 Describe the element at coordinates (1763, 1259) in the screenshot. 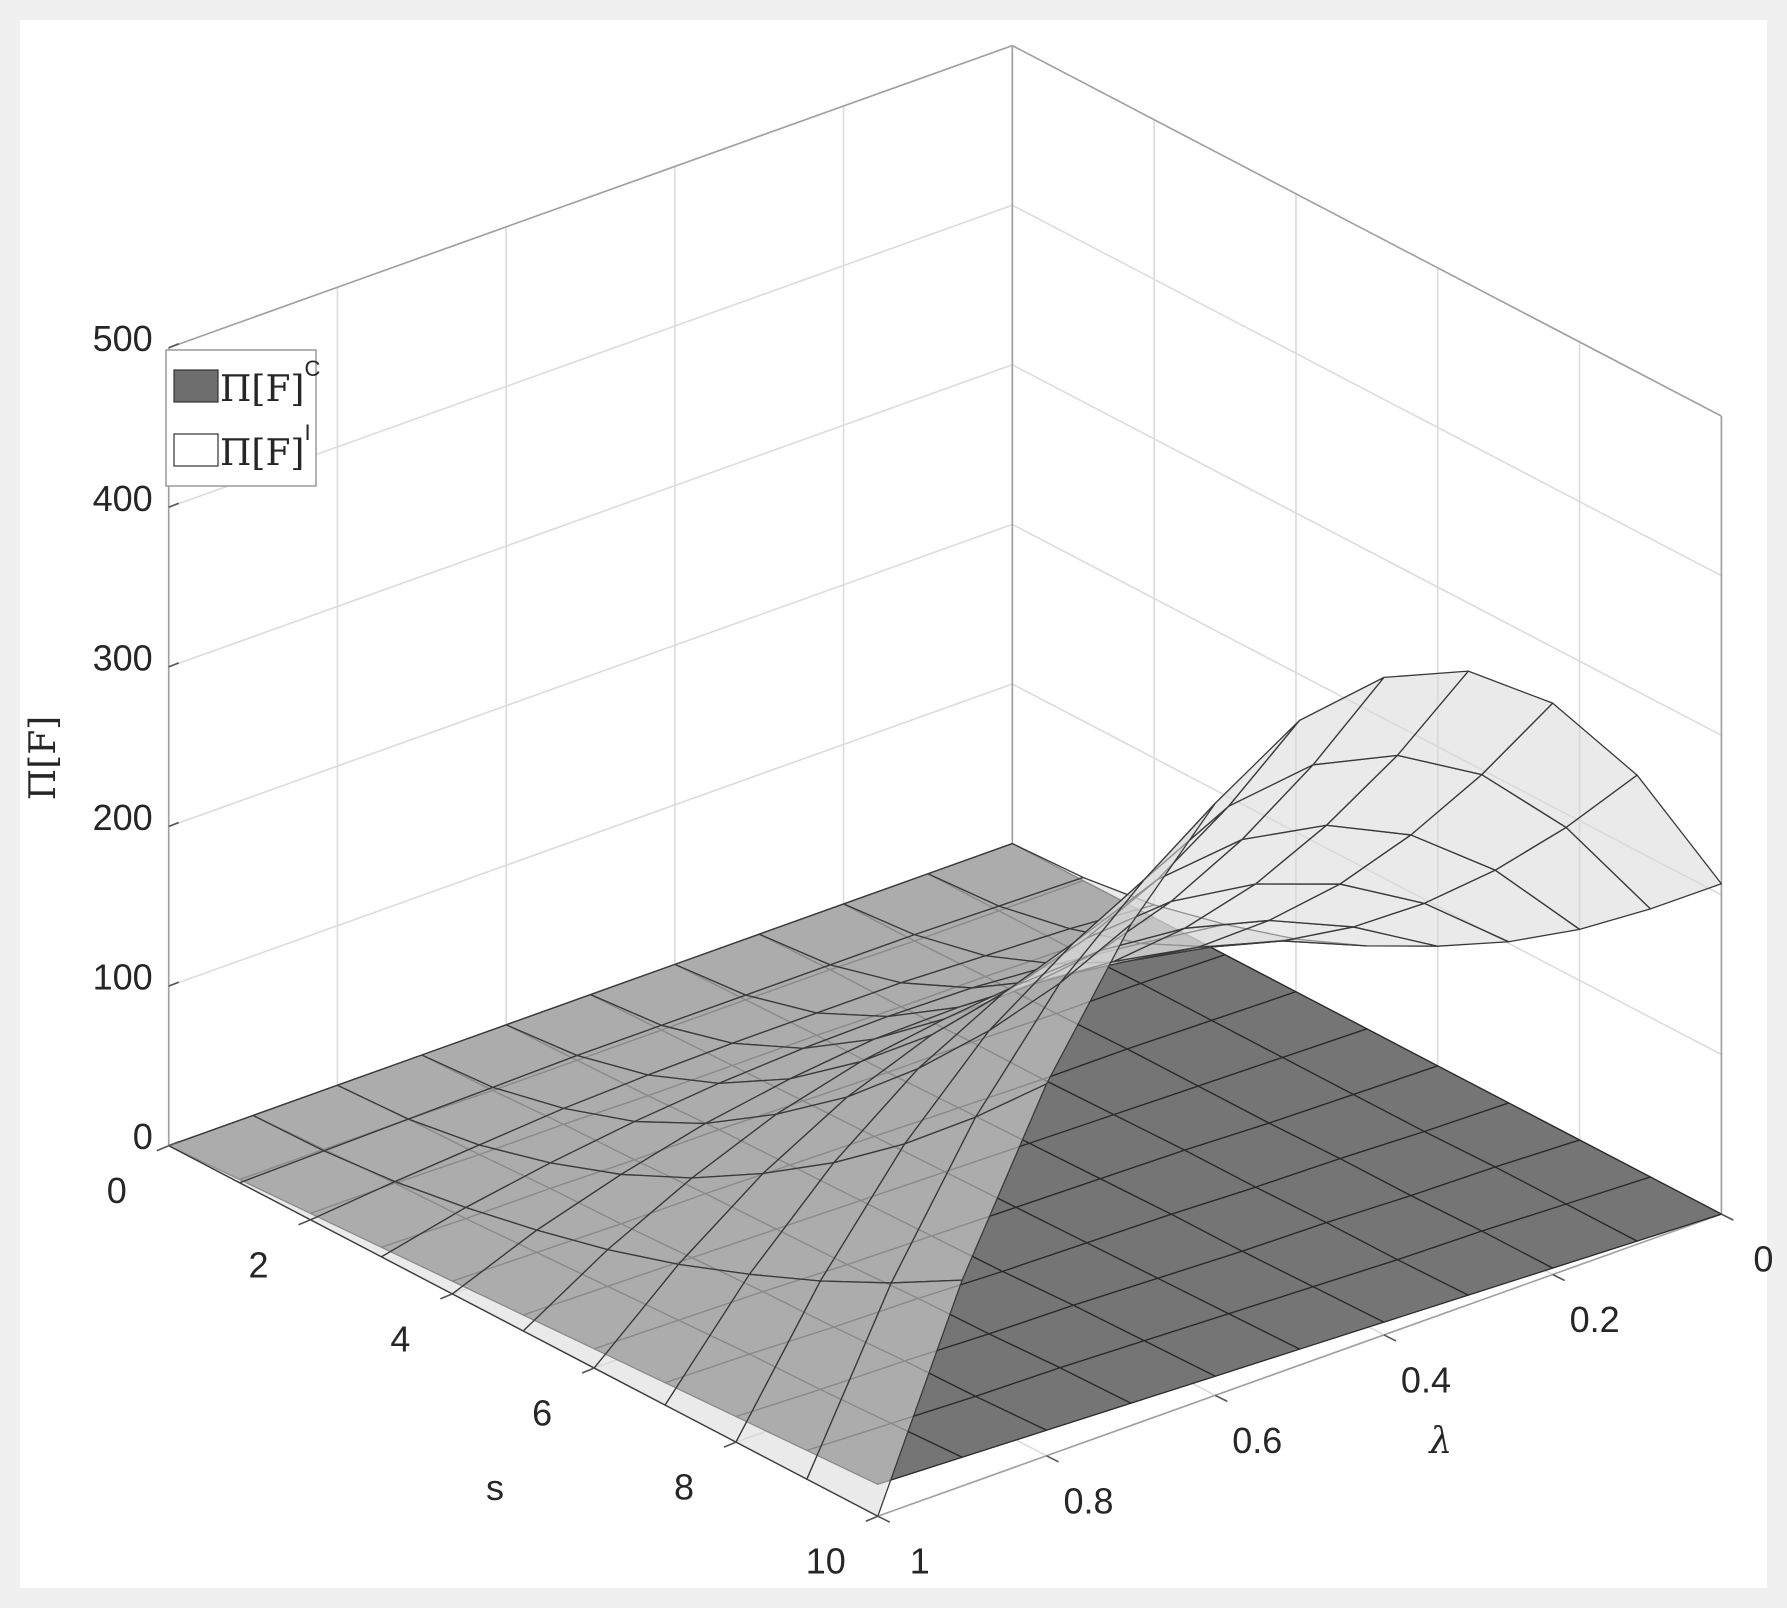

I see `lambda-tick-label: 0` at that location.